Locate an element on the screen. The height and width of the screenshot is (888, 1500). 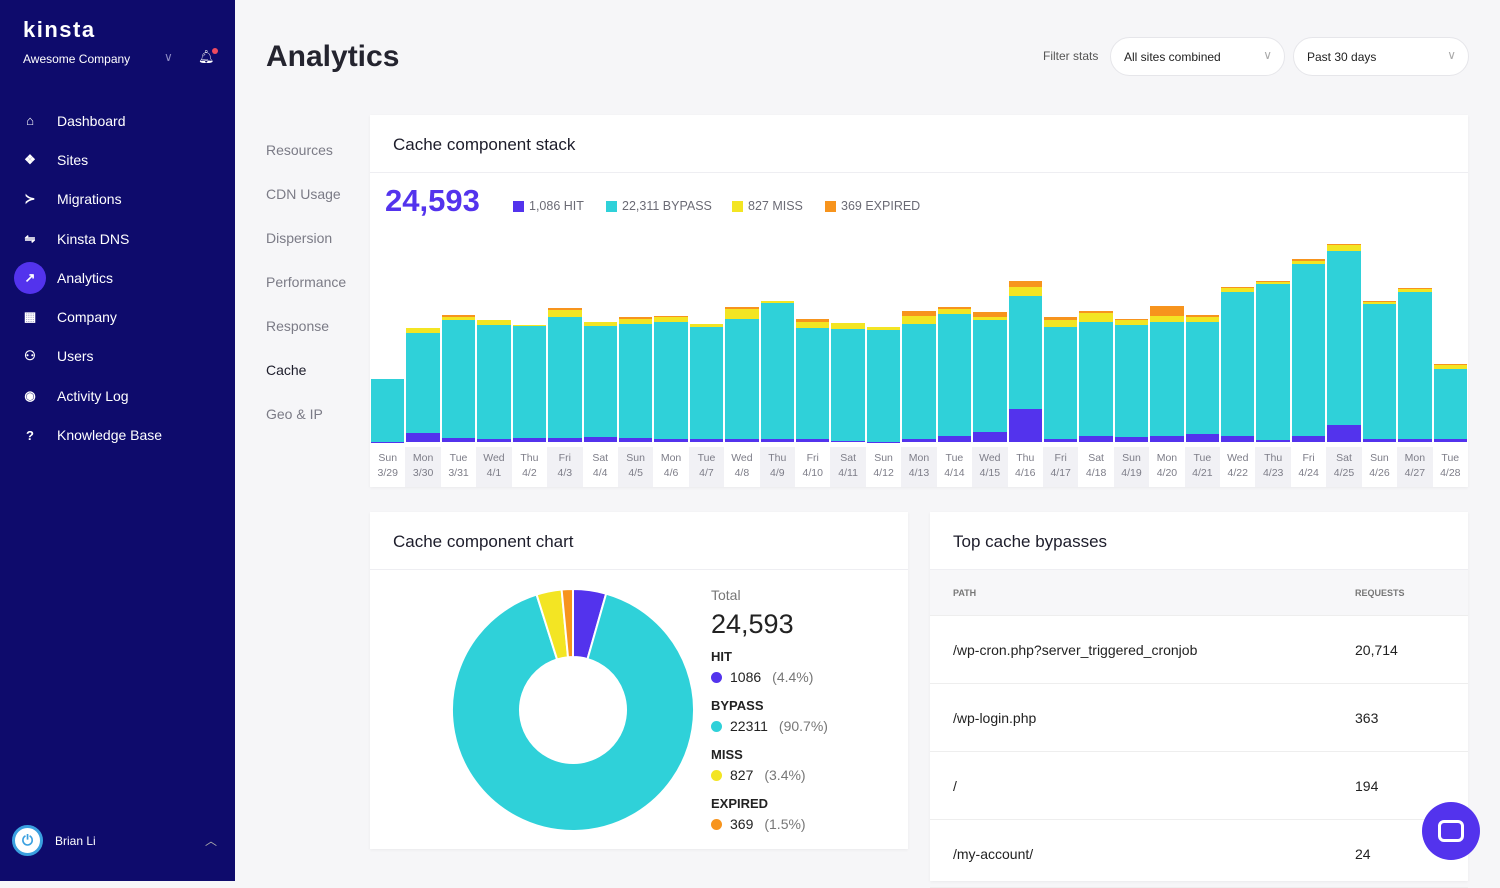
bar-3/31 is located at coordinates (458, 378).